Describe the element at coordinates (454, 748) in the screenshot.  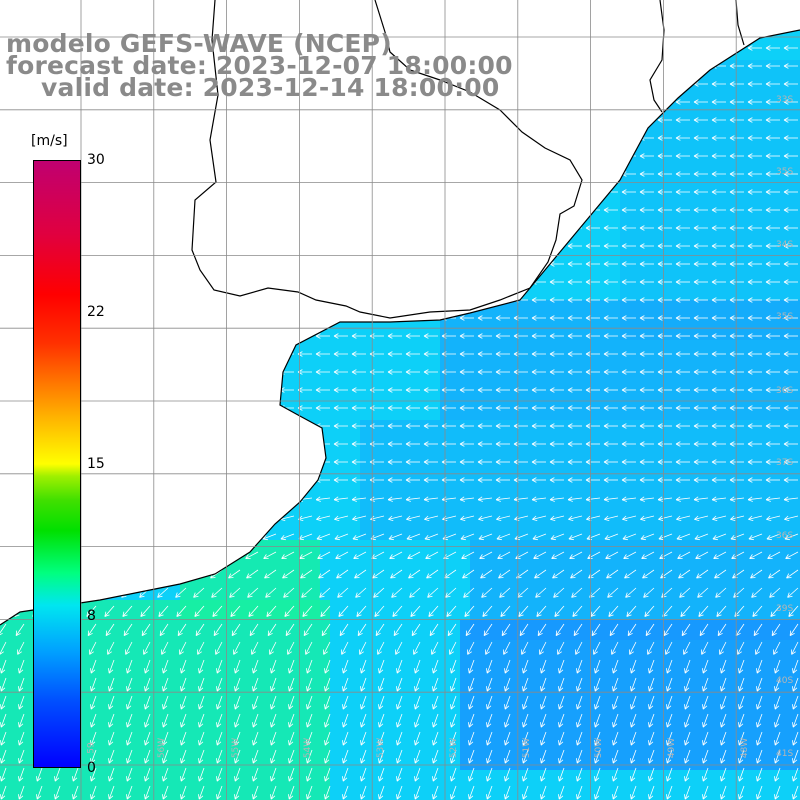
I see `lon-label: 52W` at that location.